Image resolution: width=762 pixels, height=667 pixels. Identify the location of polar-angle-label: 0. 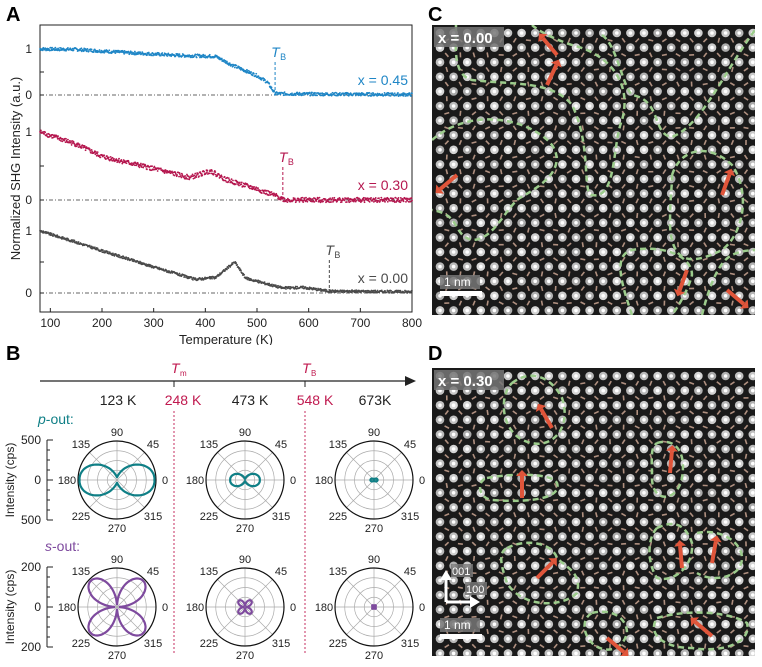
(293, 481).